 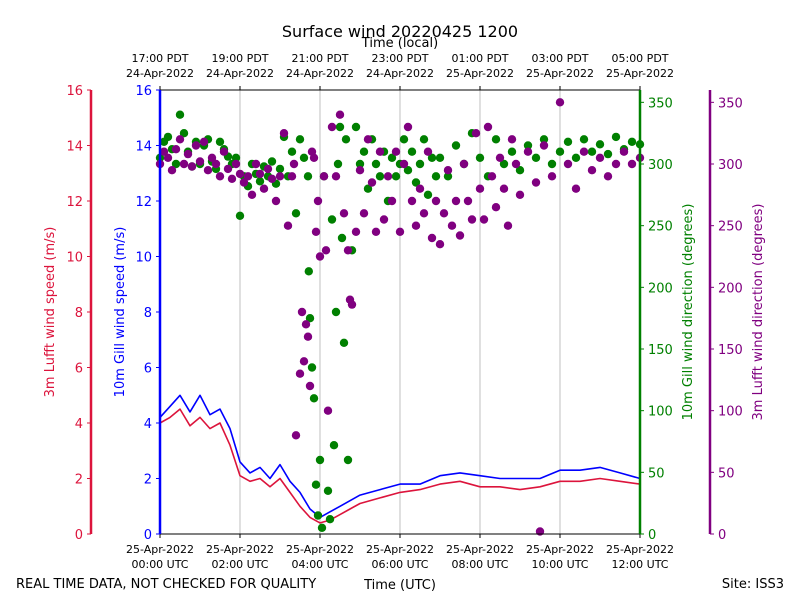 I want to click on top-tick-time: 03:00 PDT, so click(x=559, y=58).